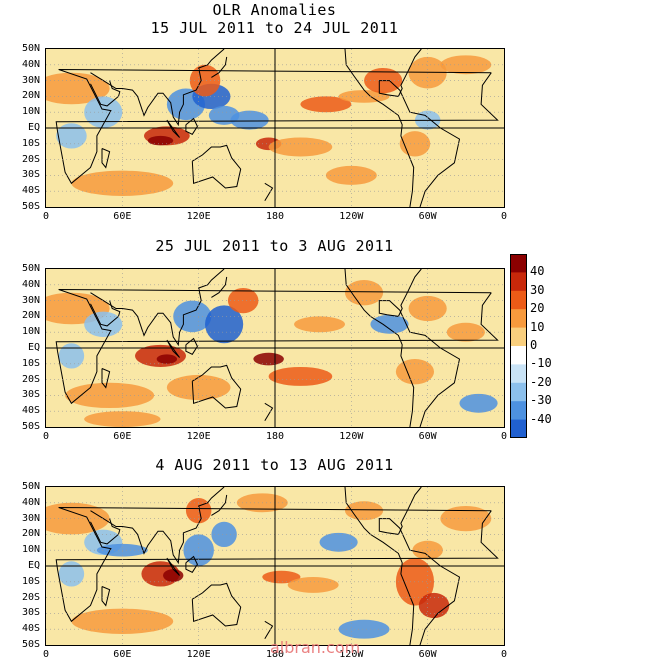  I want to click on colorbar-tick-label: -40, so click(541, 418).